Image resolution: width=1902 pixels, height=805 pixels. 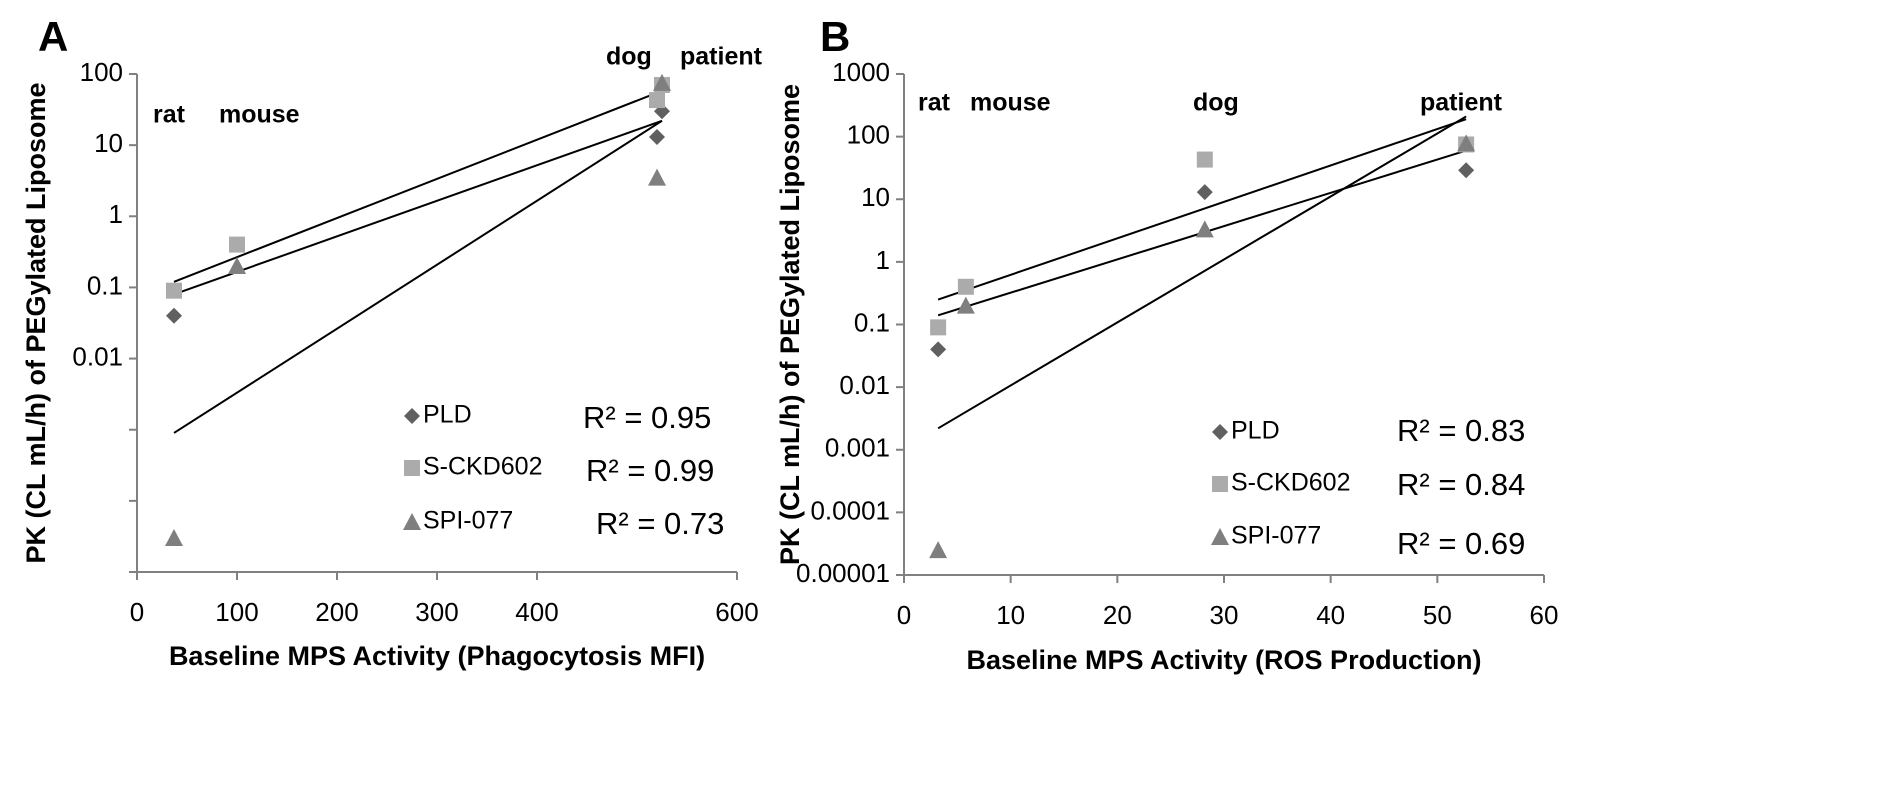 What do you see at coordinates (868, 135) in the screenshot?
I see `panel-b-y-tick-label: 100` at bounding box center [868, 135].